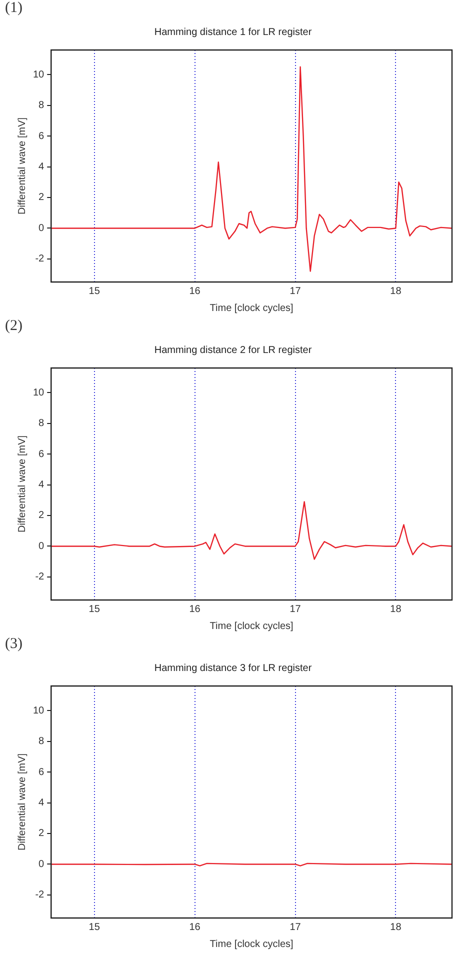 The image size is (456, 955). What do you see at coordinates (233, 350) in the screenshot?
I see `chart-title: Hamming distance 2 for LR register` at bounding box center [233, 350].